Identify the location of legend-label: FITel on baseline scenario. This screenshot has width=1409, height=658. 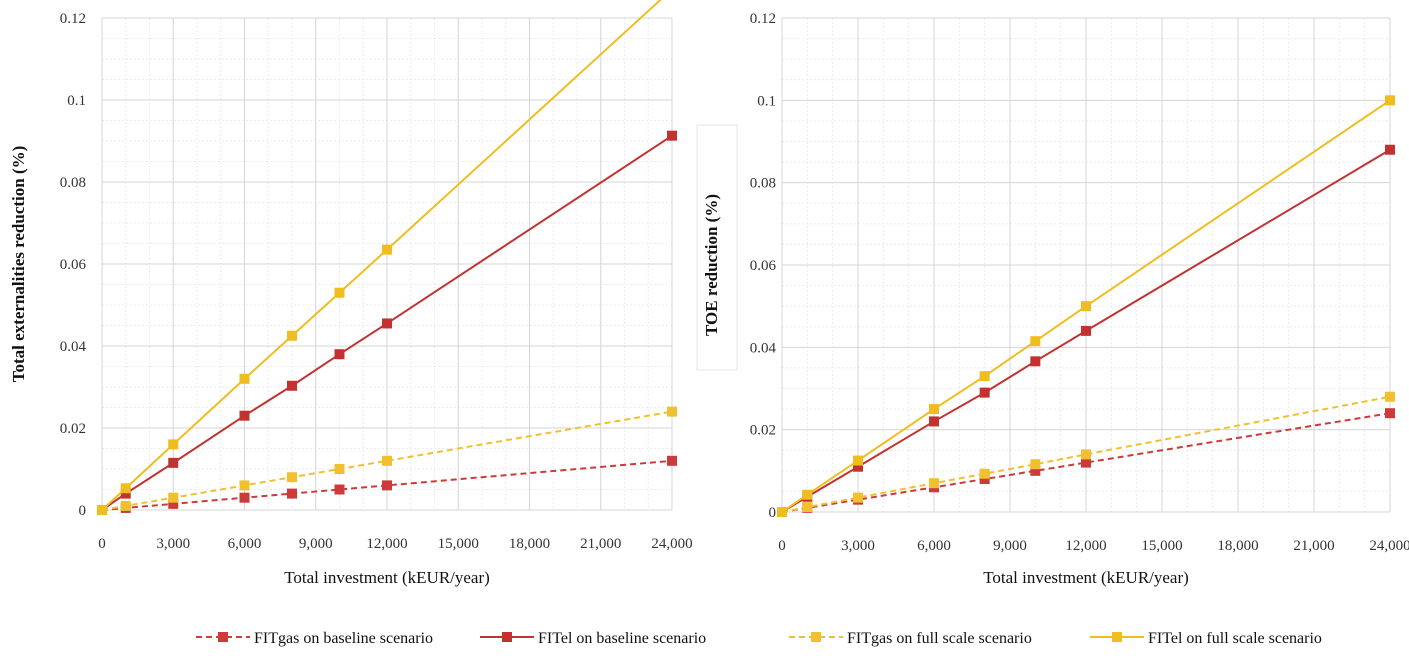
(622, 638).